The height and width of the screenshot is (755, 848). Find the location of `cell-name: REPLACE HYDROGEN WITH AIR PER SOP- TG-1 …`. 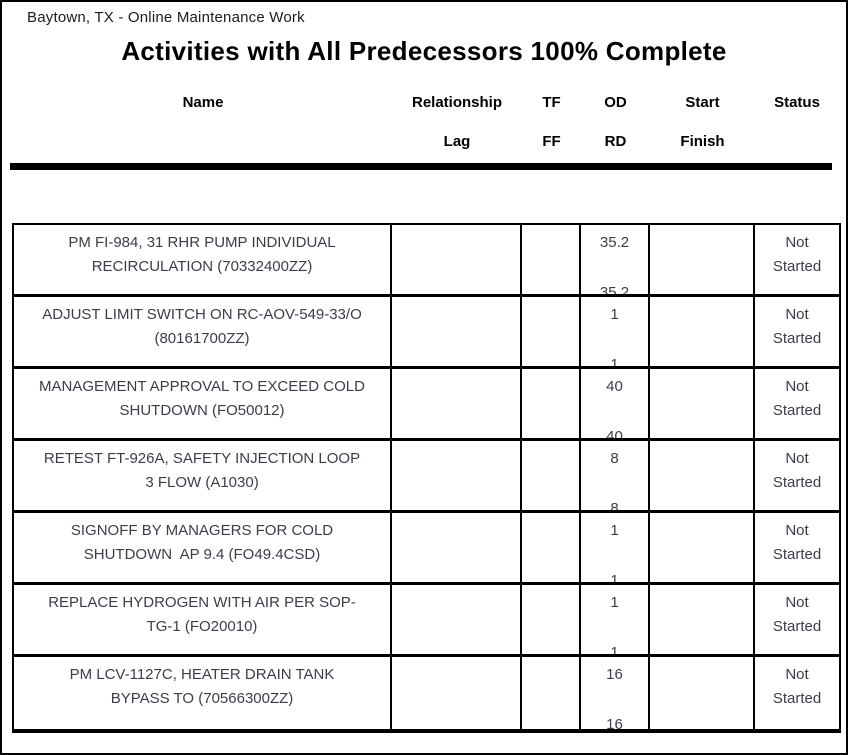

cell-name: REPLACE HYDROGEN WITH AIR PER SOP- TG-1 … is located at coordinates (203, 619).